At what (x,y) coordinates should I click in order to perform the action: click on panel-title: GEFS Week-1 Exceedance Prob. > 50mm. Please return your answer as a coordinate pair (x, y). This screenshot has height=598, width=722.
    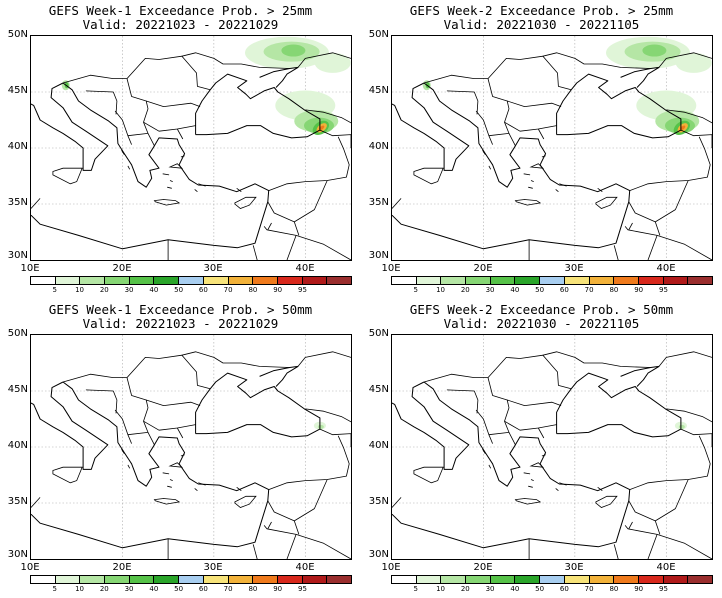
    Looking at the image, I should click on (180, 309).